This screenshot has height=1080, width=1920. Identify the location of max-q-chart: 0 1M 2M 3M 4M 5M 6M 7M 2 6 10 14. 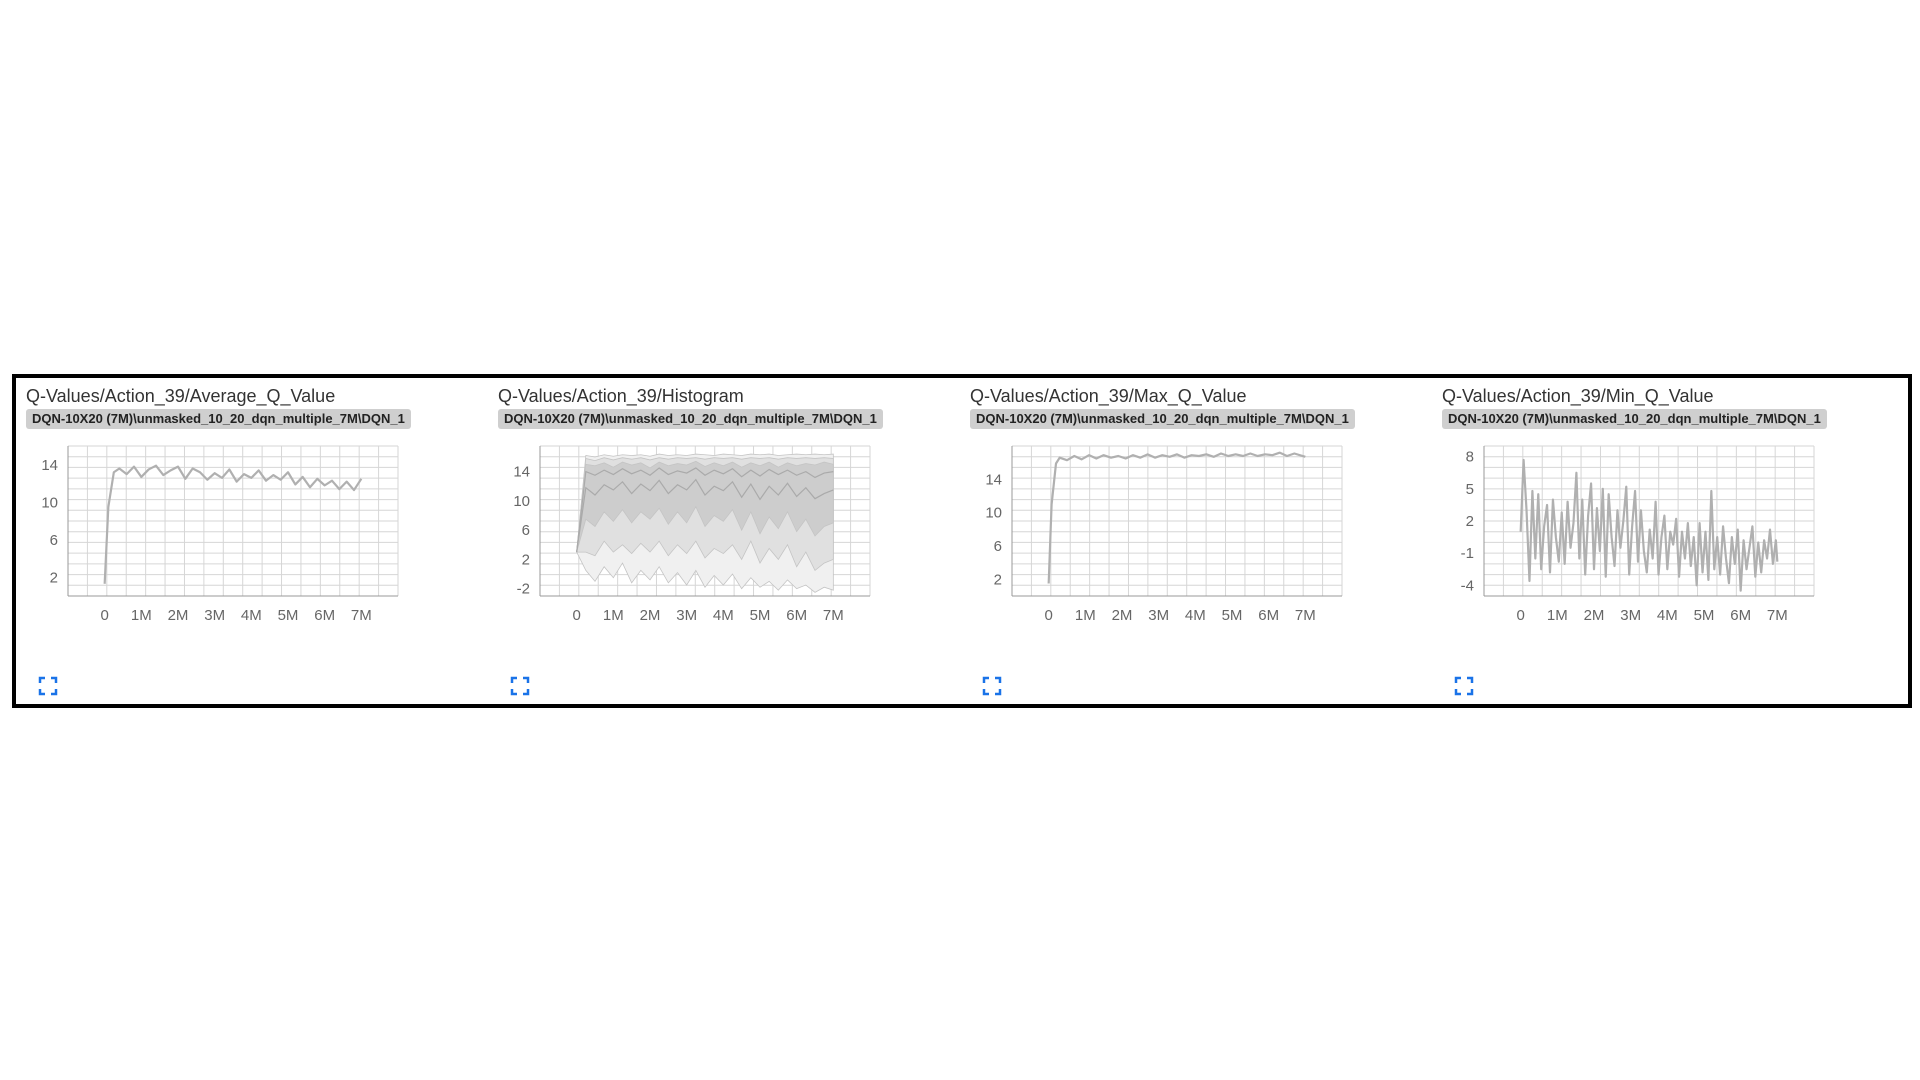
(1164, 534).